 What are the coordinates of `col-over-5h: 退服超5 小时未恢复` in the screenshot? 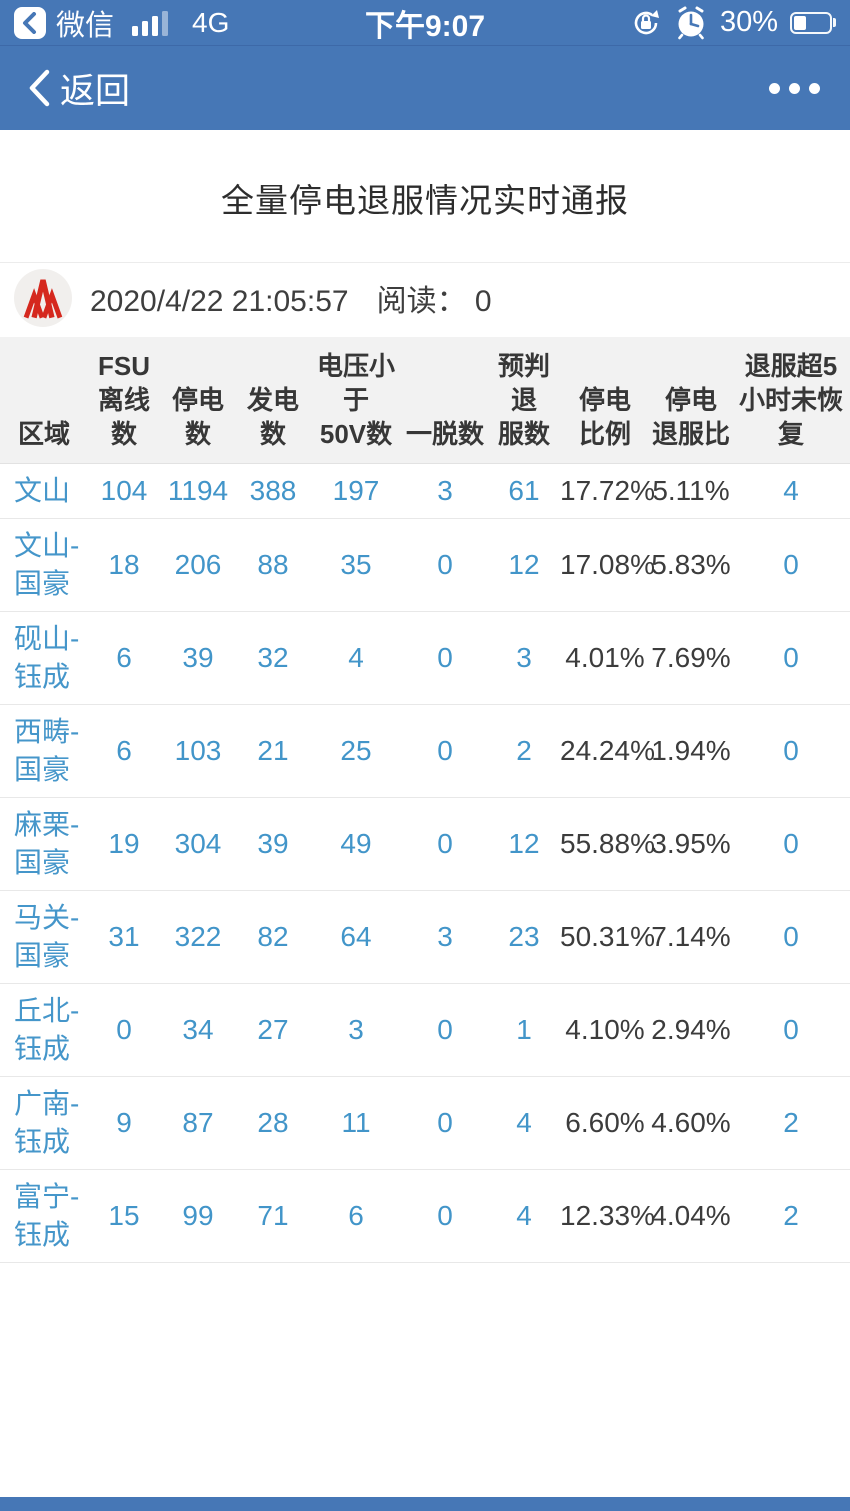 It's located at (791, 400).